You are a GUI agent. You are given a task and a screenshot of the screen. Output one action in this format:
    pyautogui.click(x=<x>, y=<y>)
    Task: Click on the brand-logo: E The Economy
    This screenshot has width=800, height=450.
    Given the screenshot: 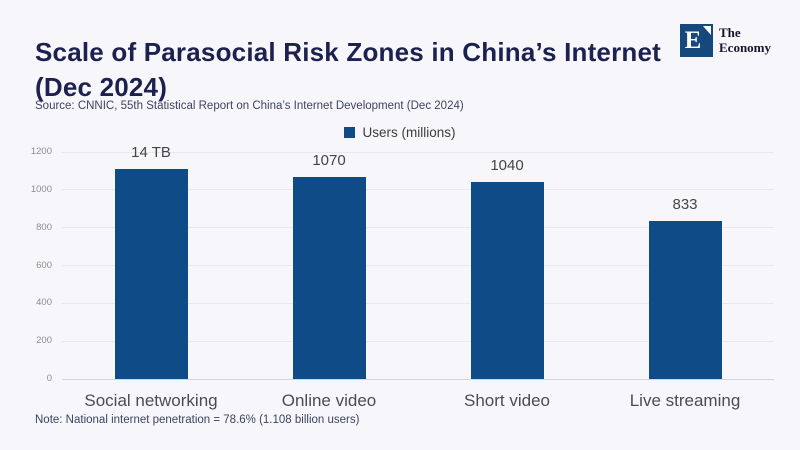 What is the action you would take?
    pyautogui.click(x=725, y=40)
    